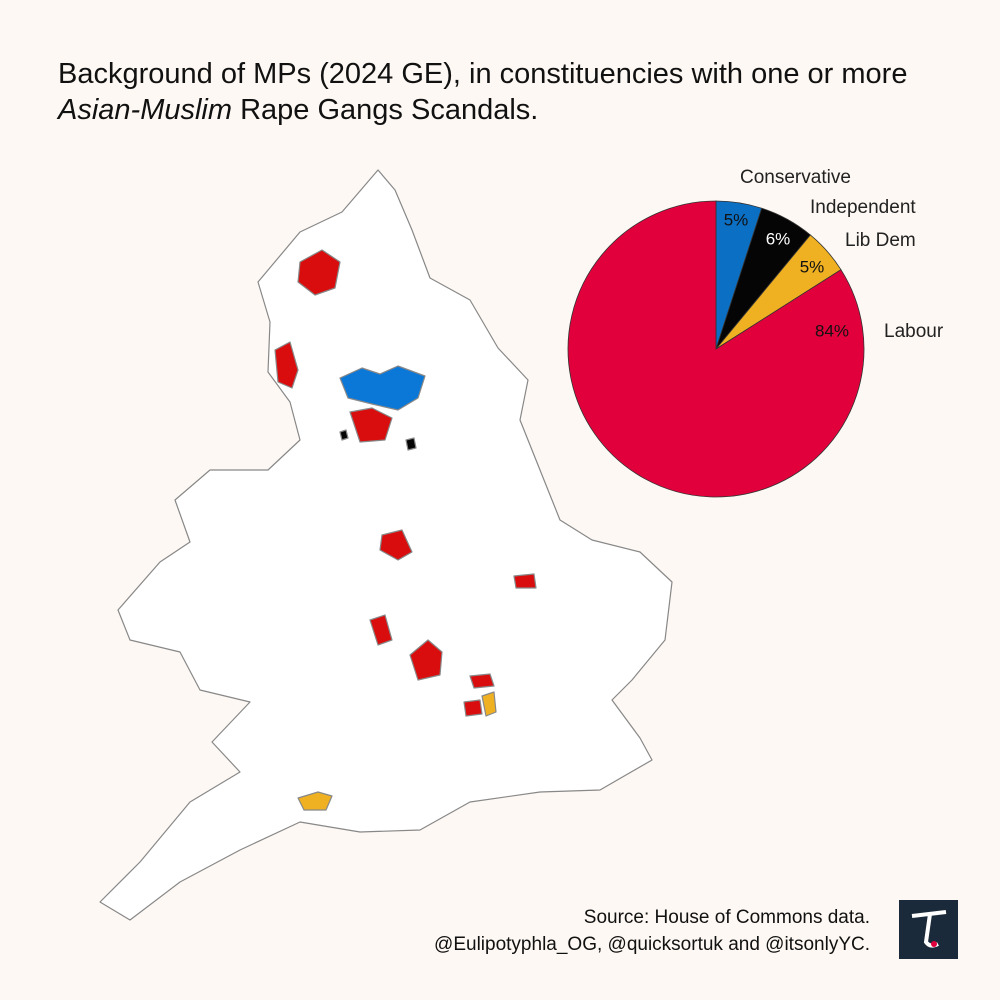 Image resolution: width=1000 pixels, height=1000 pixels. I want to click on category-label: Labour, so click(914, 331).